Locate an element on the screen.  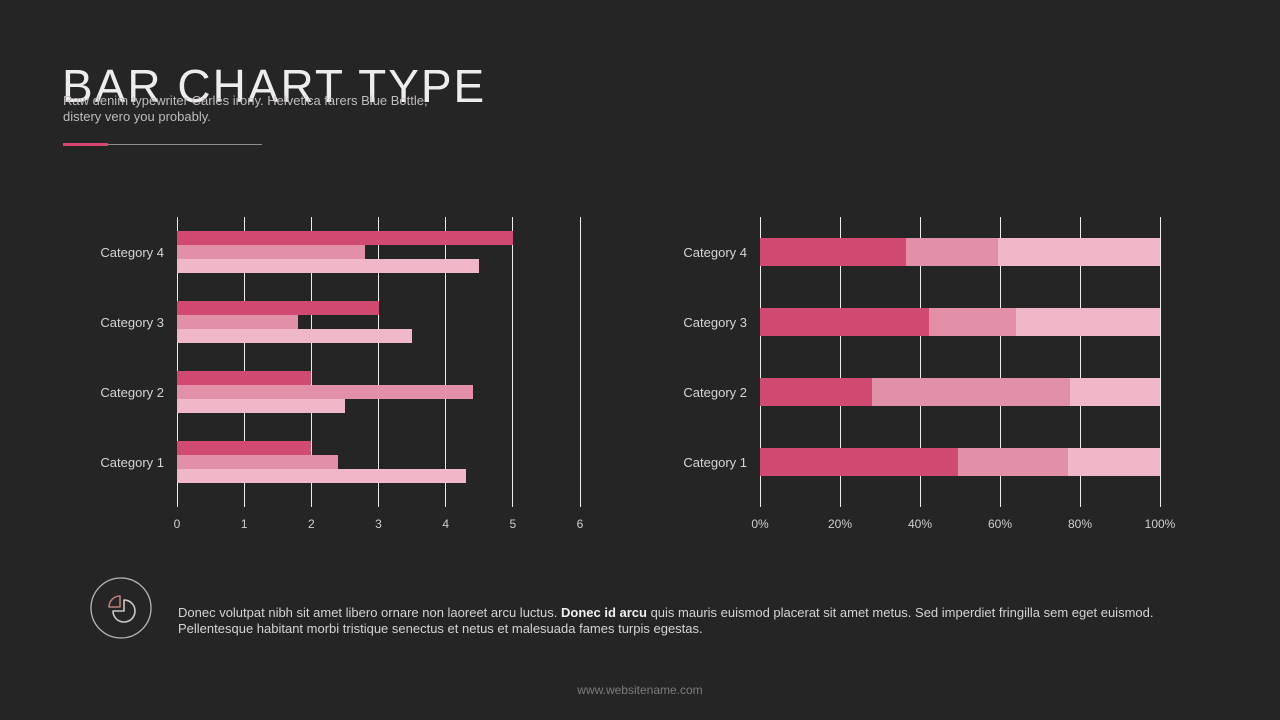
pie-chart-icon is located at coordinates (121, 608).